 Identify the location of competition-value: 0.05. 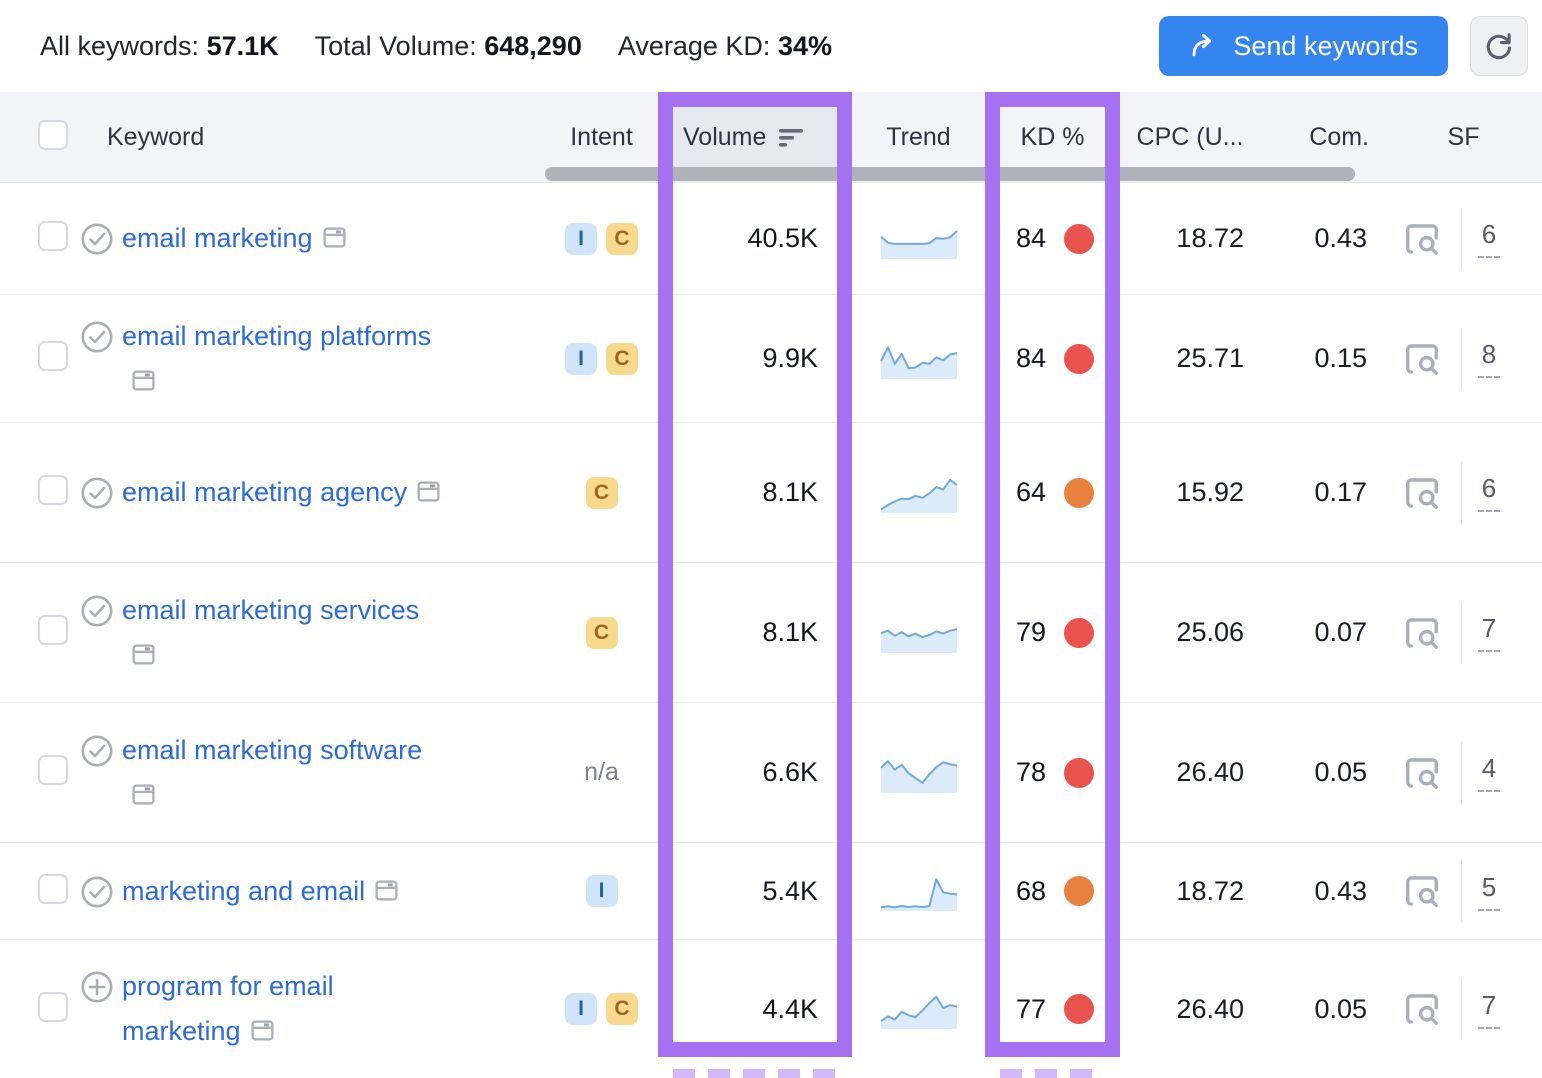
(1340, 1008).